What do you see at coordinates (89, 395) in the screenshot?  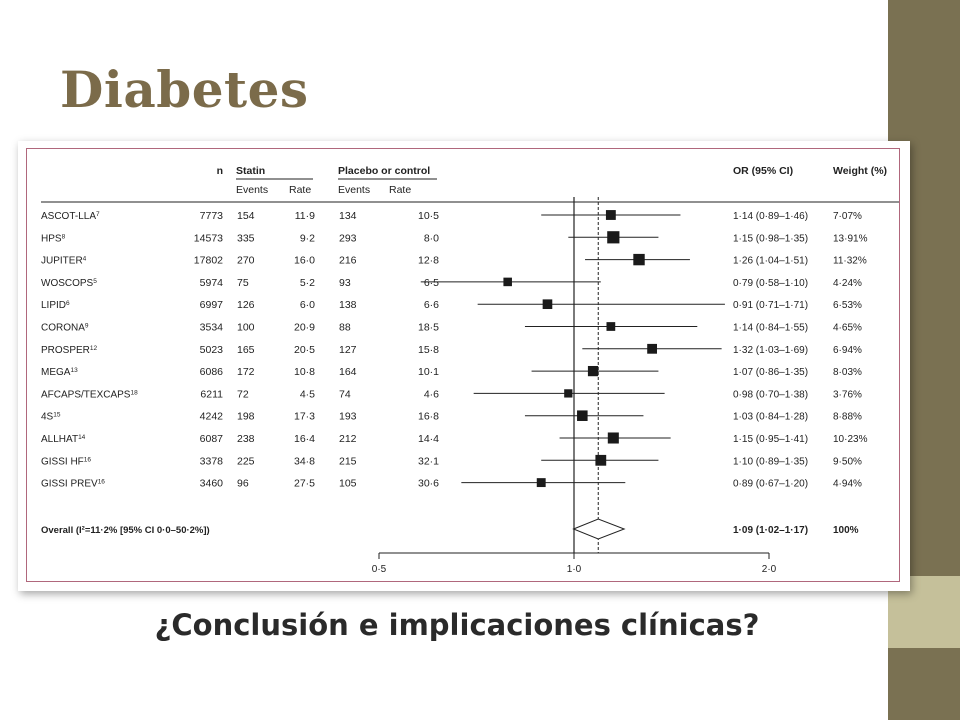 I see `study-name: AFCAPS/TEXCAPS18` at bounding box center [89, 395].